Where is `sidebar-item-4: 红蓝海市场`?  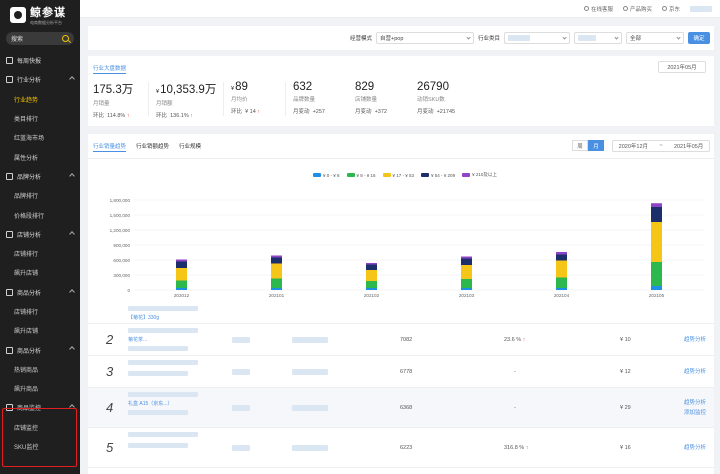 sidebar-item-4: 红蓝海市场 is located at coordinates (40, 137).